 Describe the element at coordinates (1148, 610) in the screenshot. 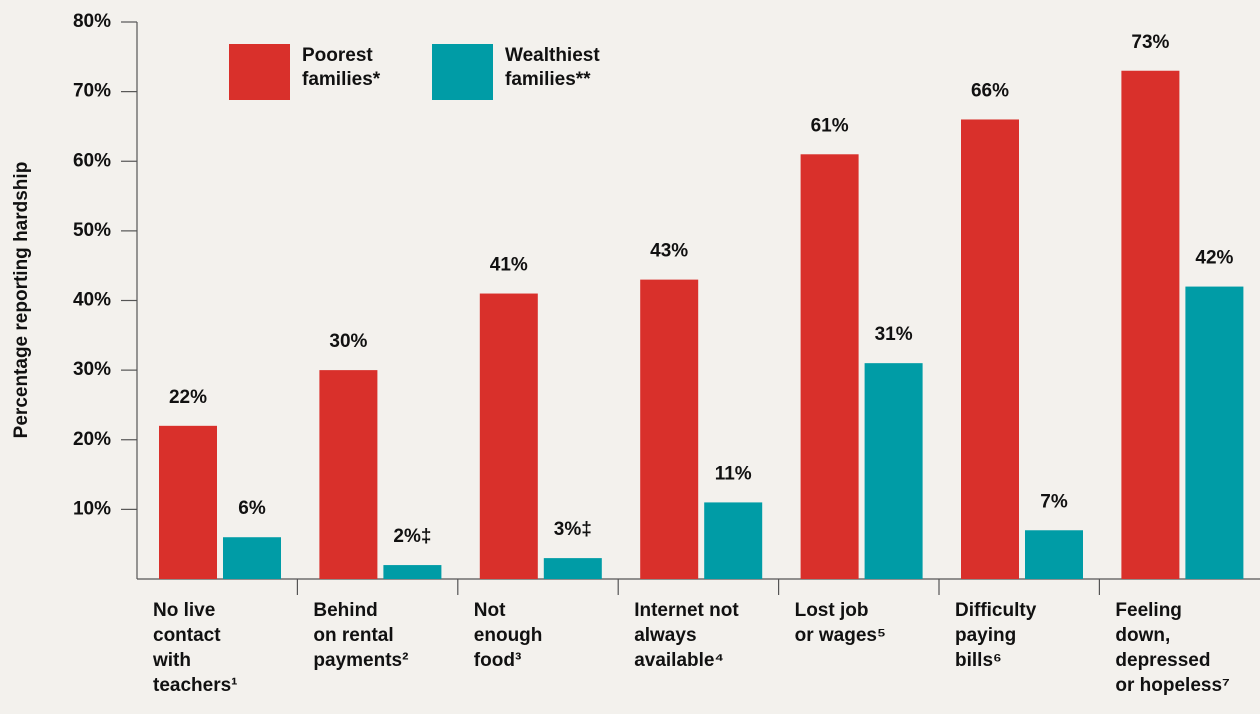

I see `x-tick-label: Feeling` at that location.